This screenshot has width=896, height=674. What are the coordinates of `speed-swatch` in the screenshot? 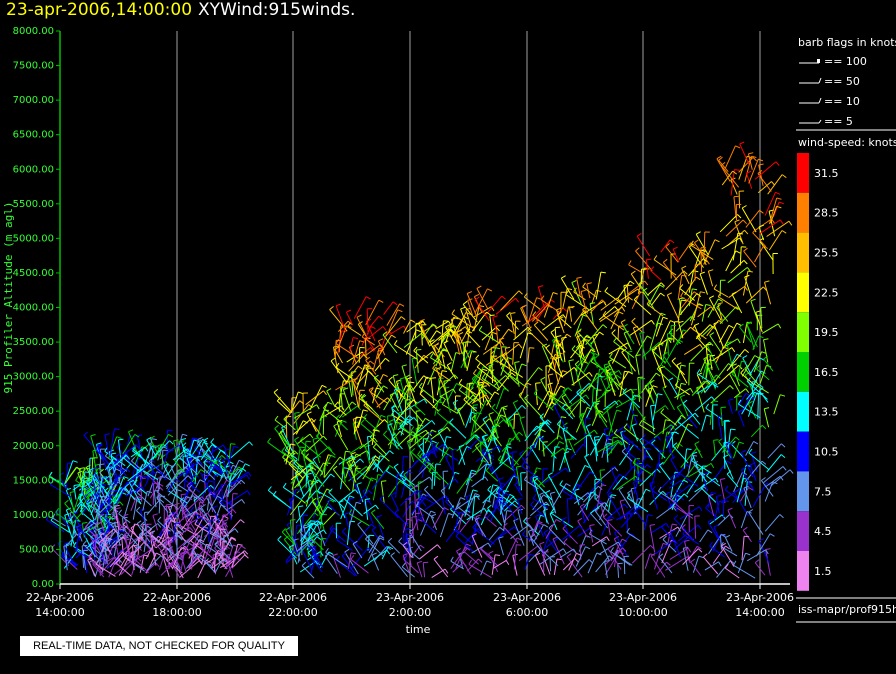 It's located at (803, 491).